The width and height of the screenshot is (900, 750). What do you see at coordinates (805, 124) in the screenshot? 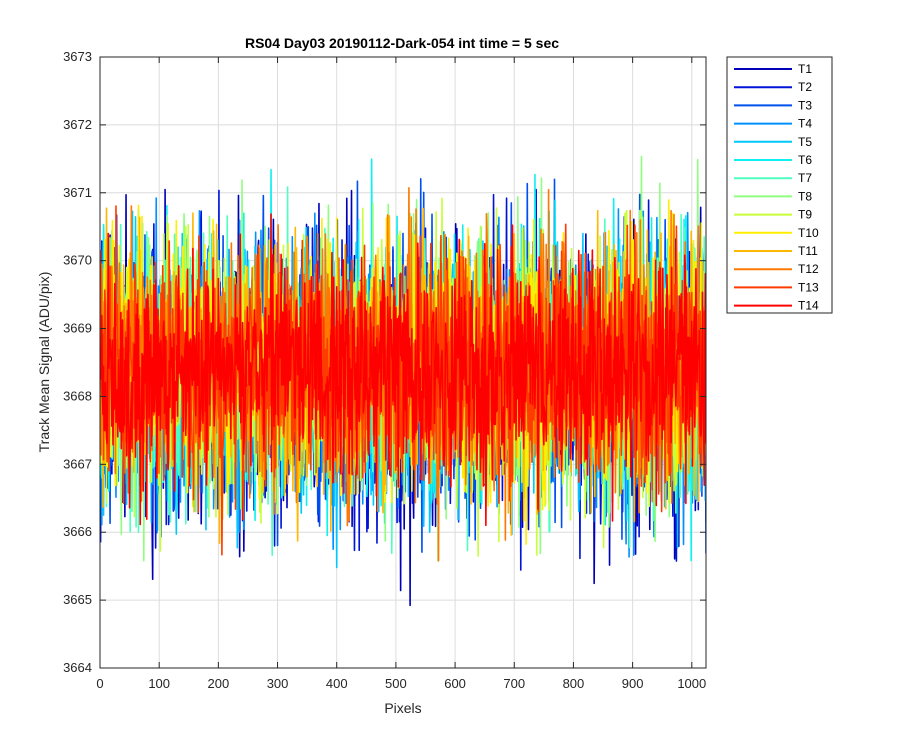
I see `legend-label-t4: T4` at bounding box center [805, 124].